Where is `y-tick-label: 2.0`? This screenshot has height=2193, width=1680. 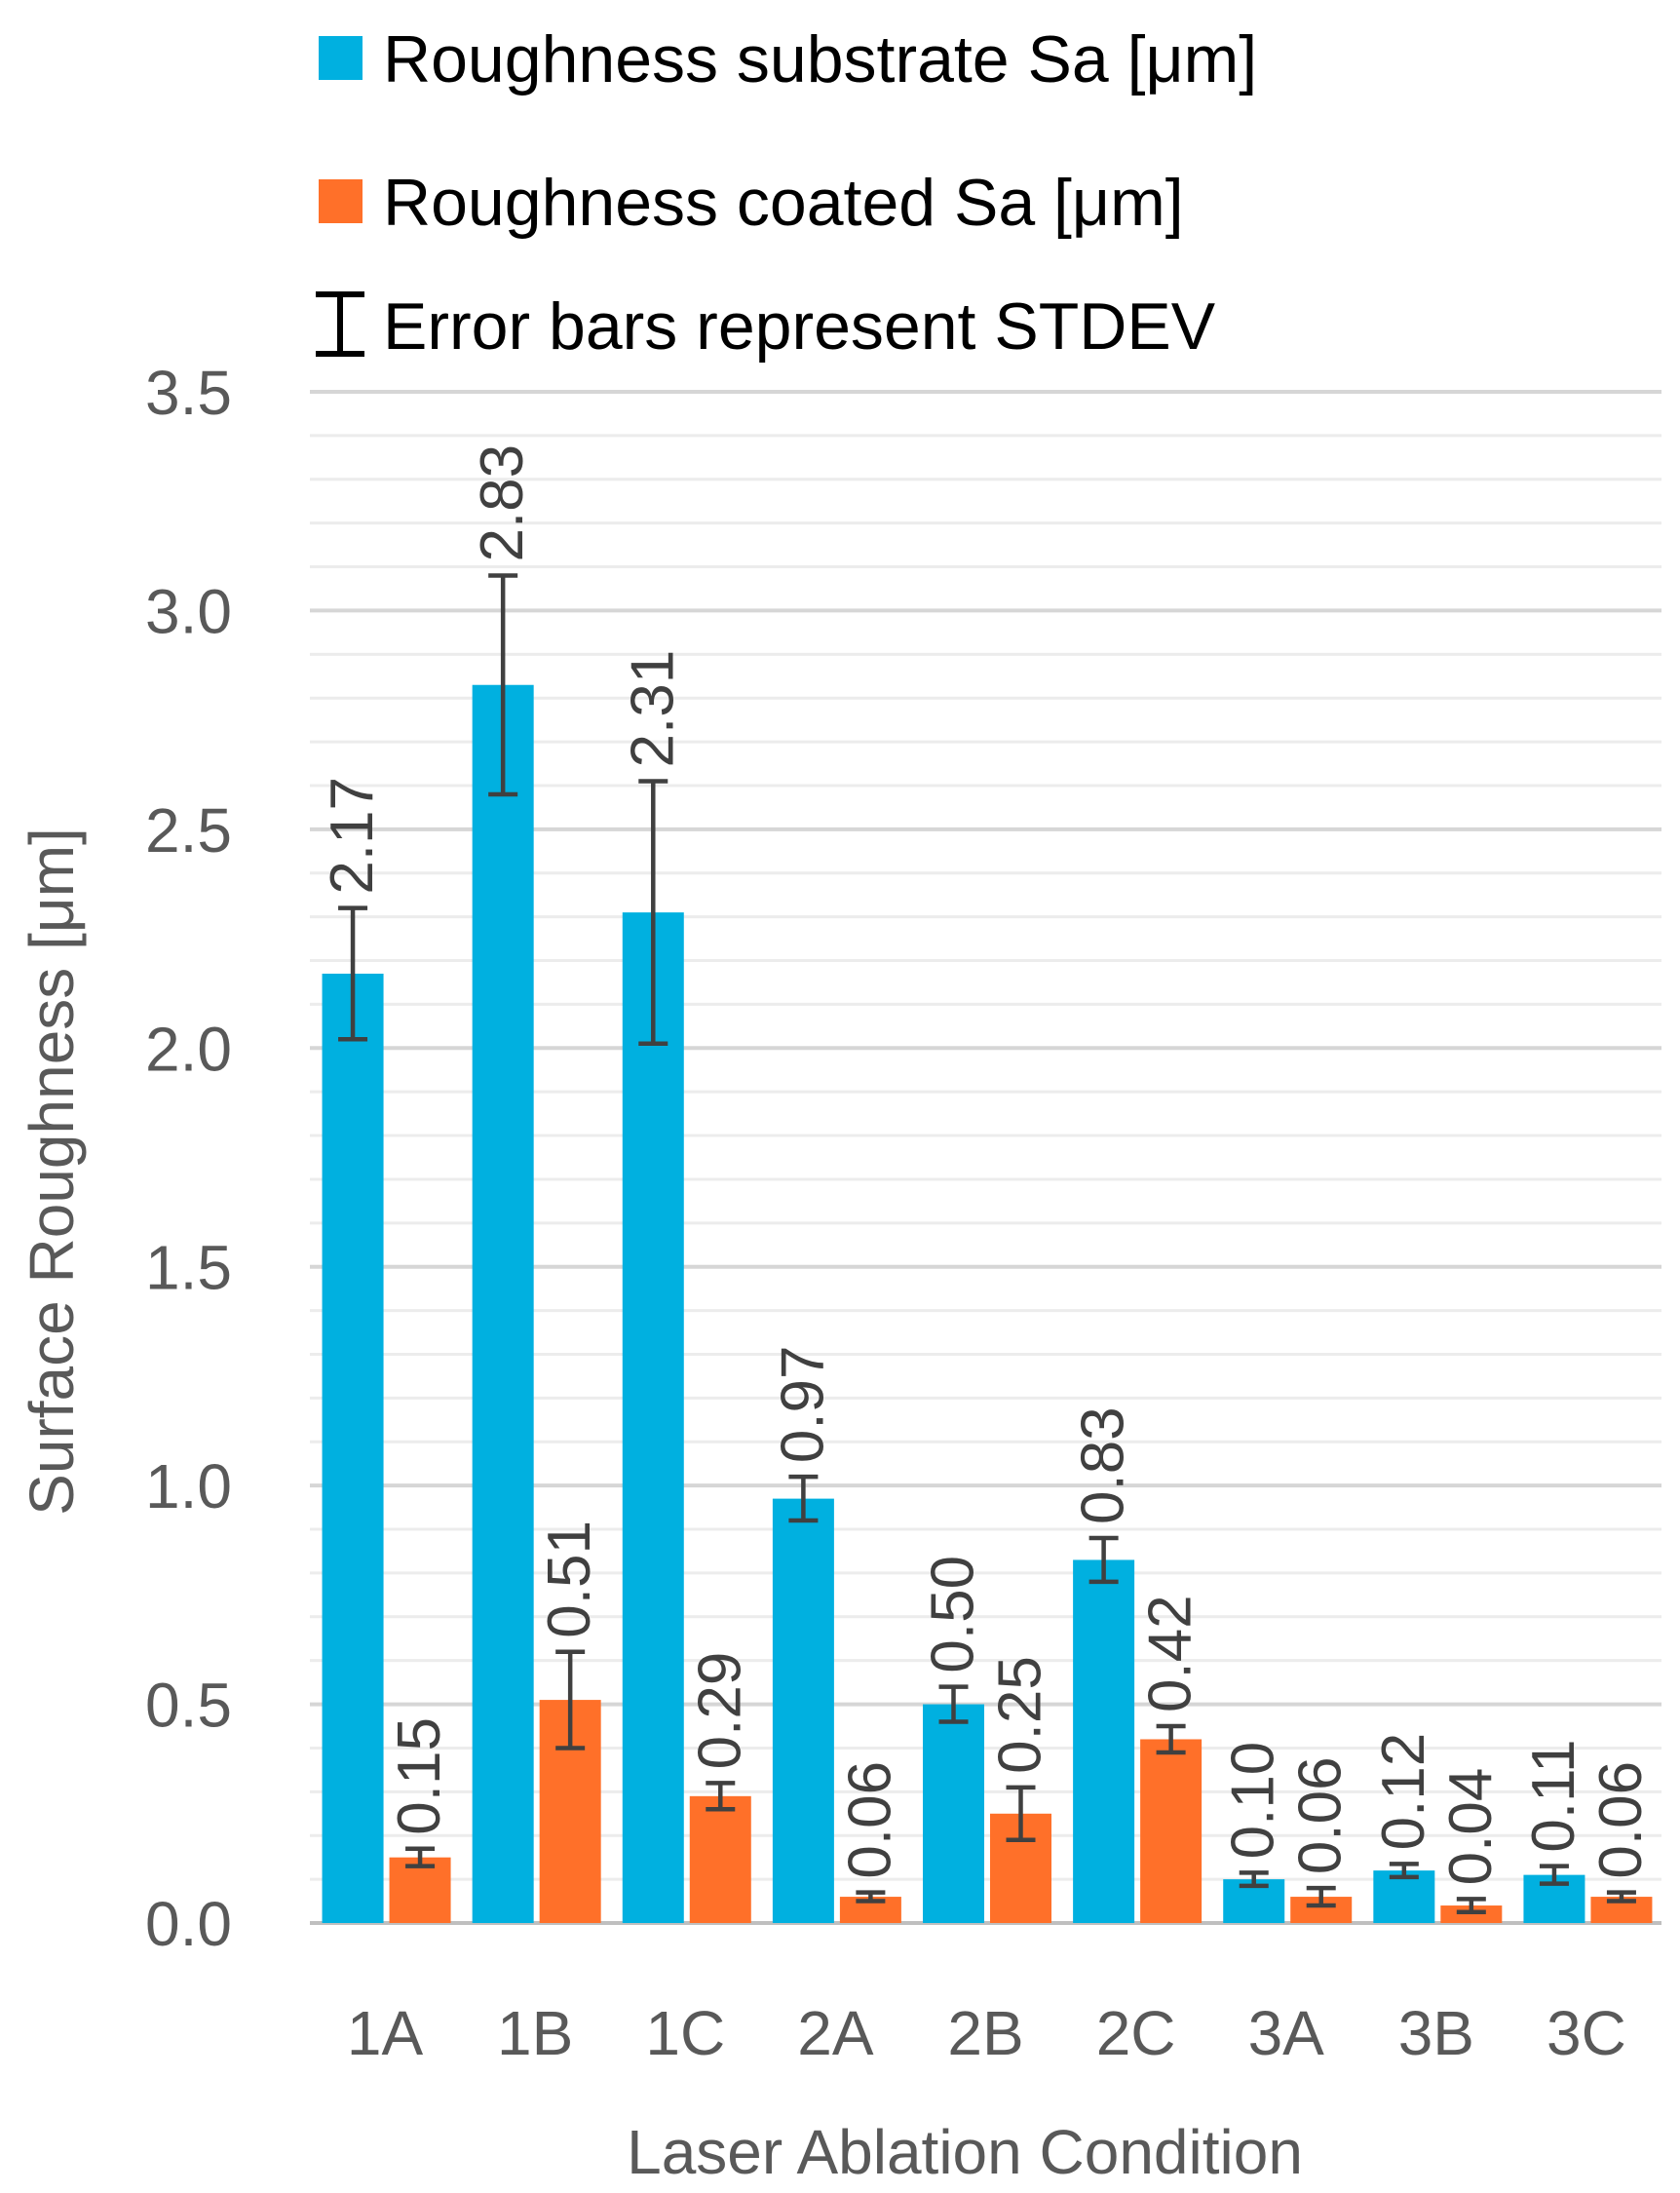 y-tick-label: 2.0 is located at coordinates (188, 1049).